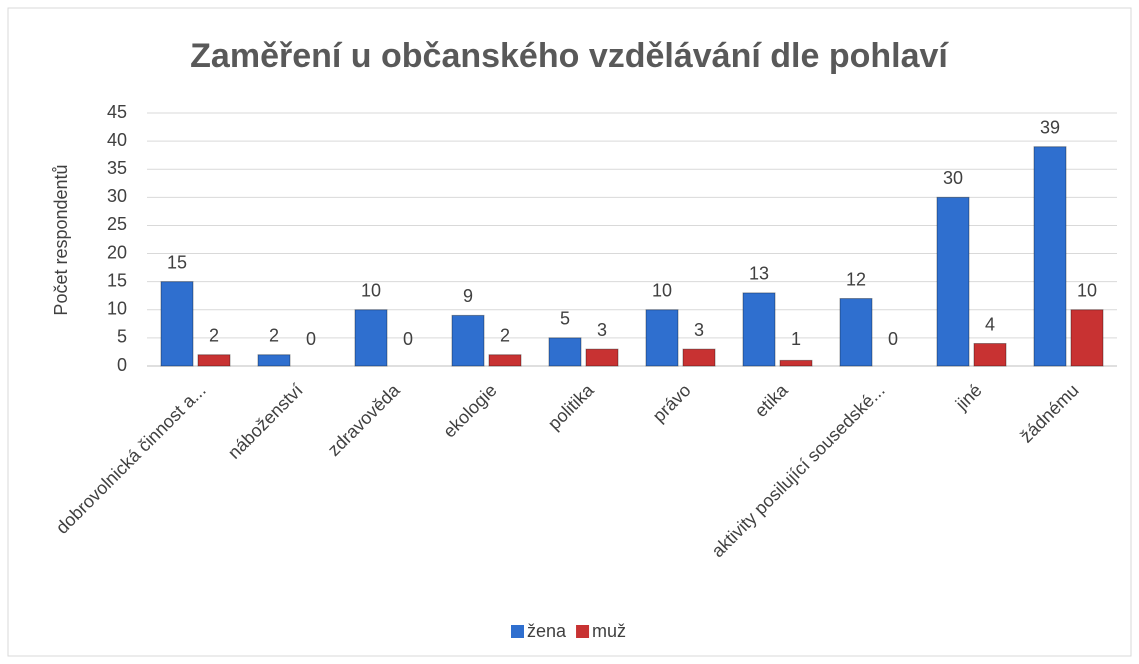 The width and height of the screenshot is (1139, 664). I want to click on y-tick-label: 40, so click(117, 140).